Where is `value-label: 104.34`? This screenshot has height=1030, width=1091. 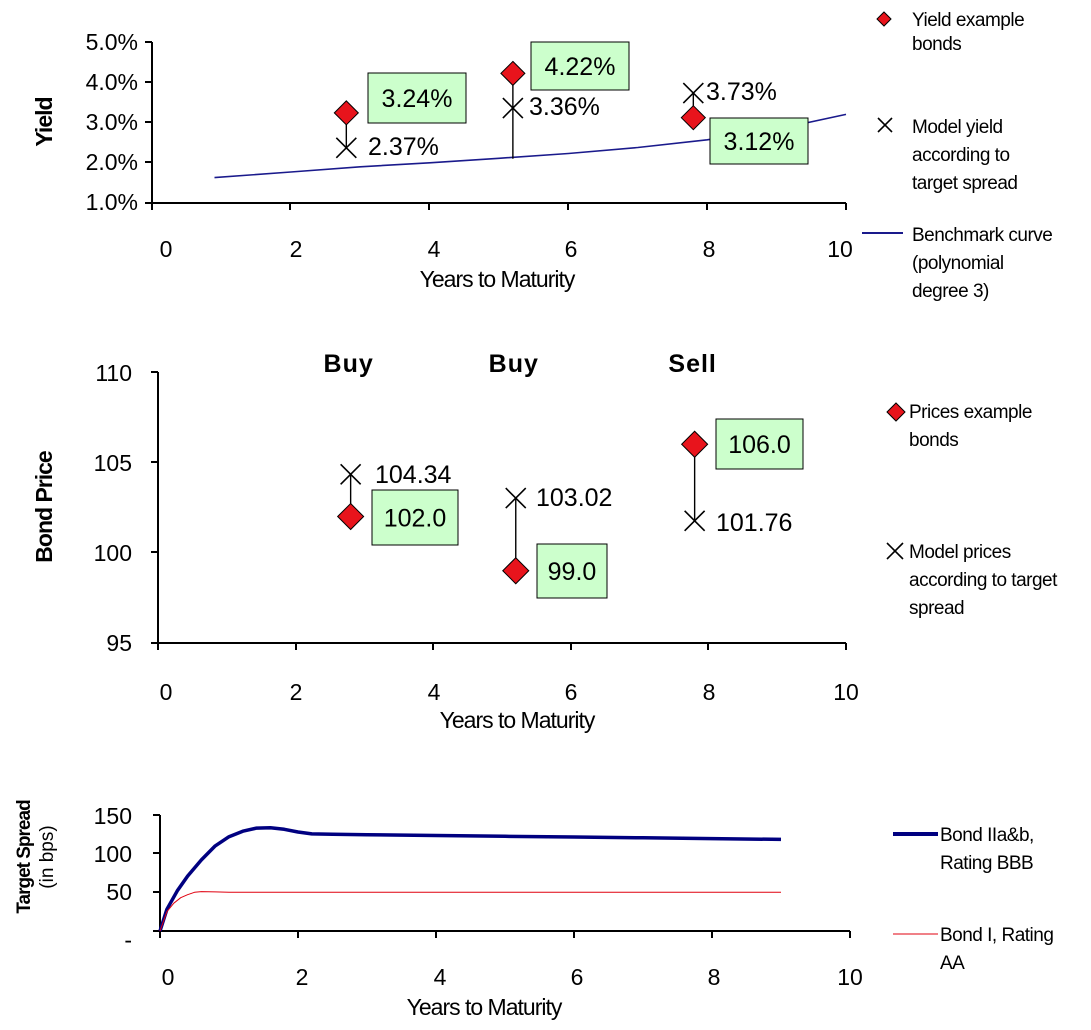
value-label: 104.34 is located at coordinates (413, 475).